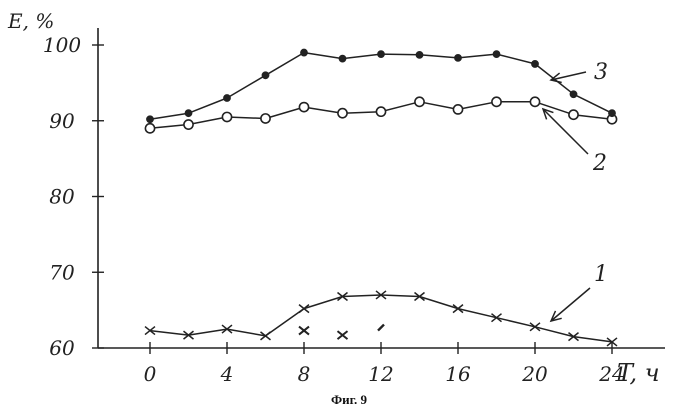 The image size is (699, 409). Describe the element at coordinates (227, 374) in the screenshot. I see `x-tick-label: 4` at that location.